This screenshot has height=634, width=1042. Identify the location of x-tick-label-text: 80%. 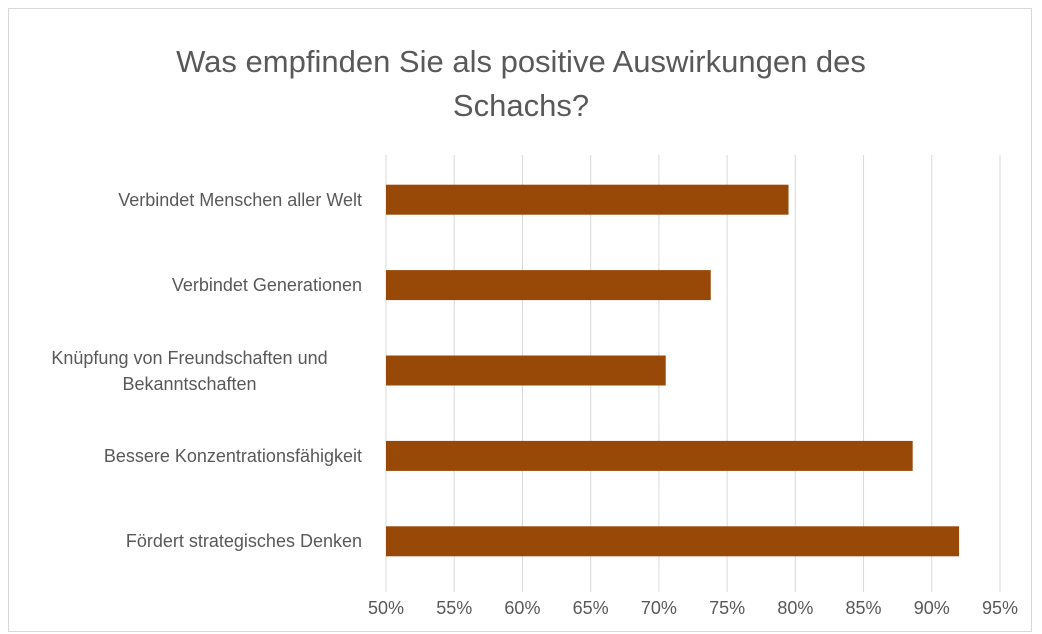
(795, 608).